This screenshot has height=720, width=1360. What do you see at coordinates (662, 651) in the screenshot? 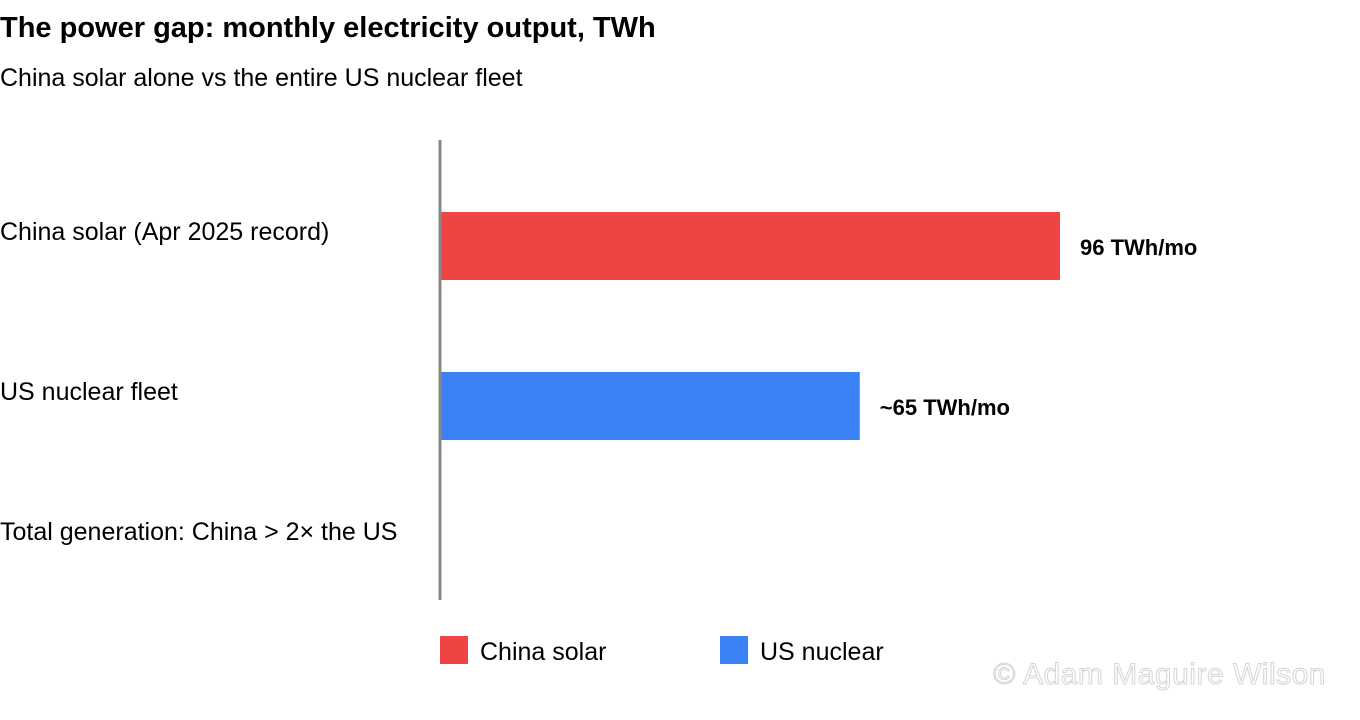
I see `legend: China solar US nuclear` at bounding box center [662, 651].